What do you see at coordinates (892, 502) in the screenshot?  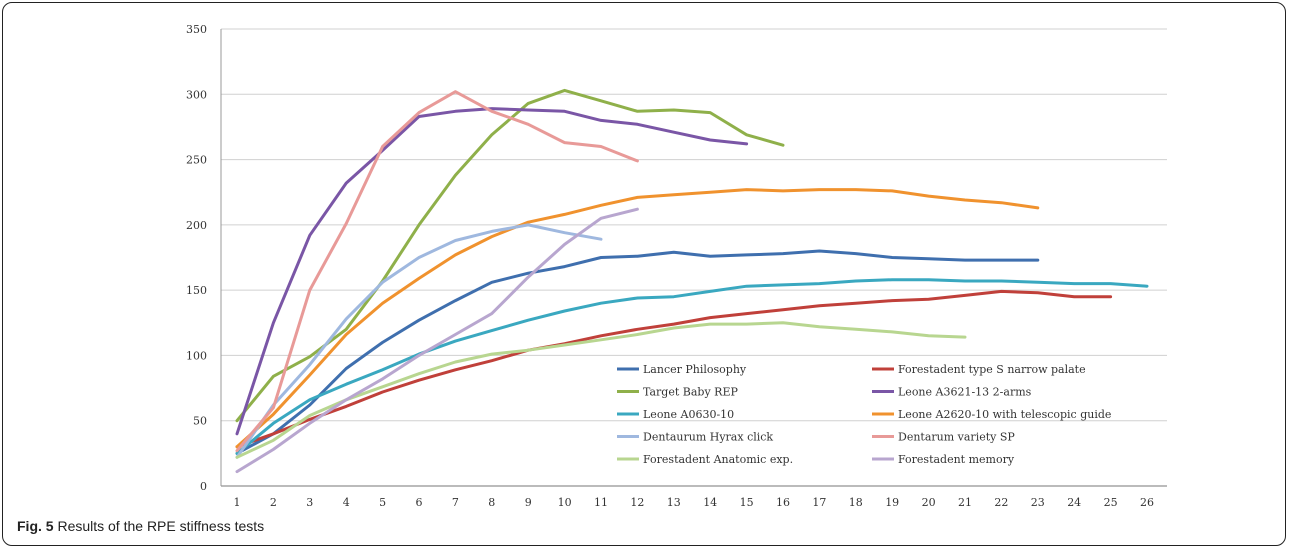 I see `x-tick-label: 19` at bounding box center [892, 502].